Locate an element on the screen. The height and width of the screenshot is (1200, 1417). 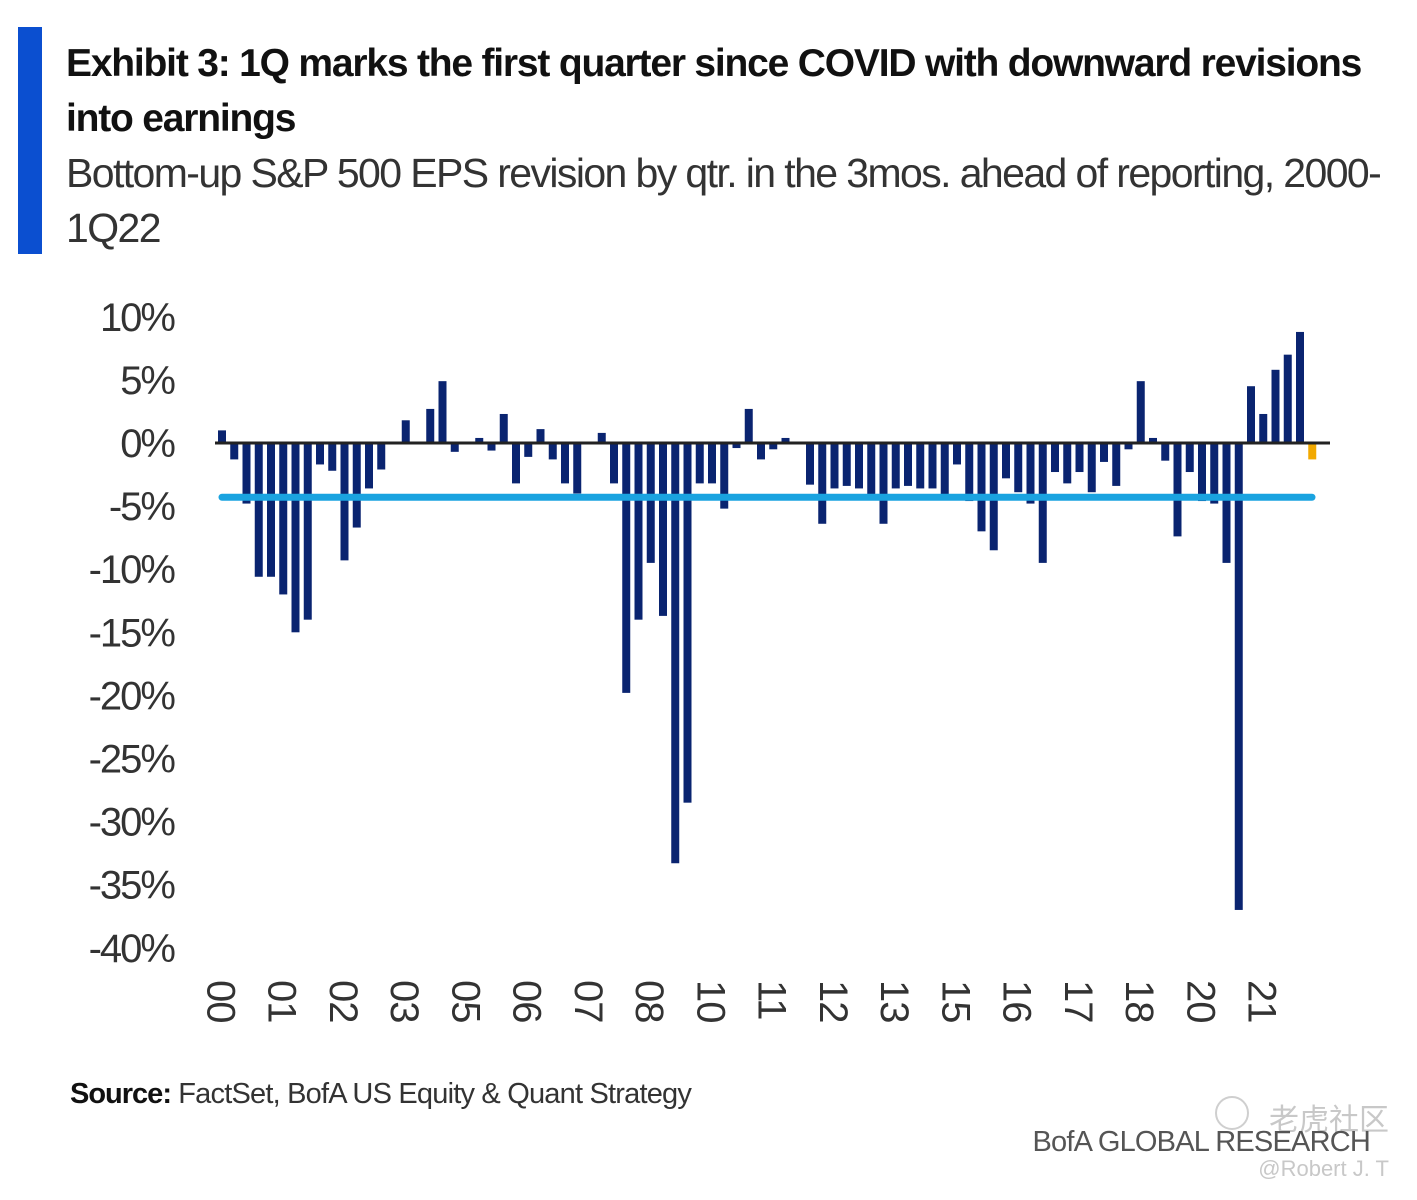
y-tick-label: -15% is located at coordinates (132, 633).